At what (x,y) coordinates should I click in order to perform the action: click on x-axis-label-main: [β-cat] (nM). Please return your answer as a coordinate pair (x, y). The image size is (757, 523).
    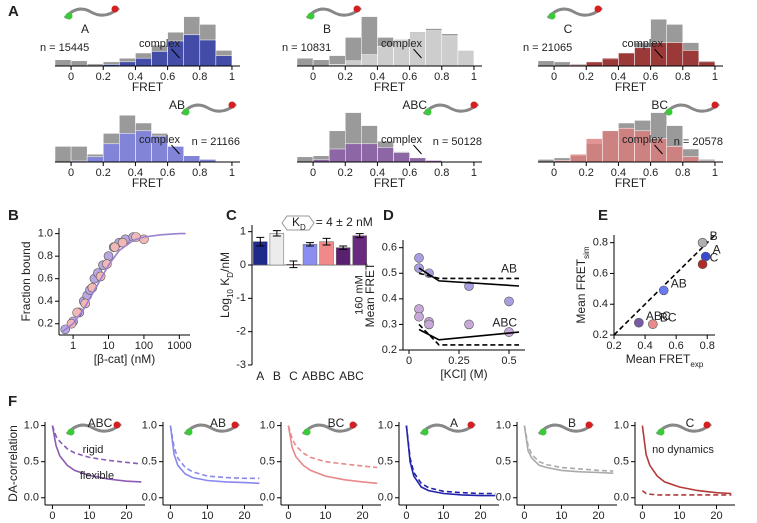
    Looking at the image, I should click on (125, 359).